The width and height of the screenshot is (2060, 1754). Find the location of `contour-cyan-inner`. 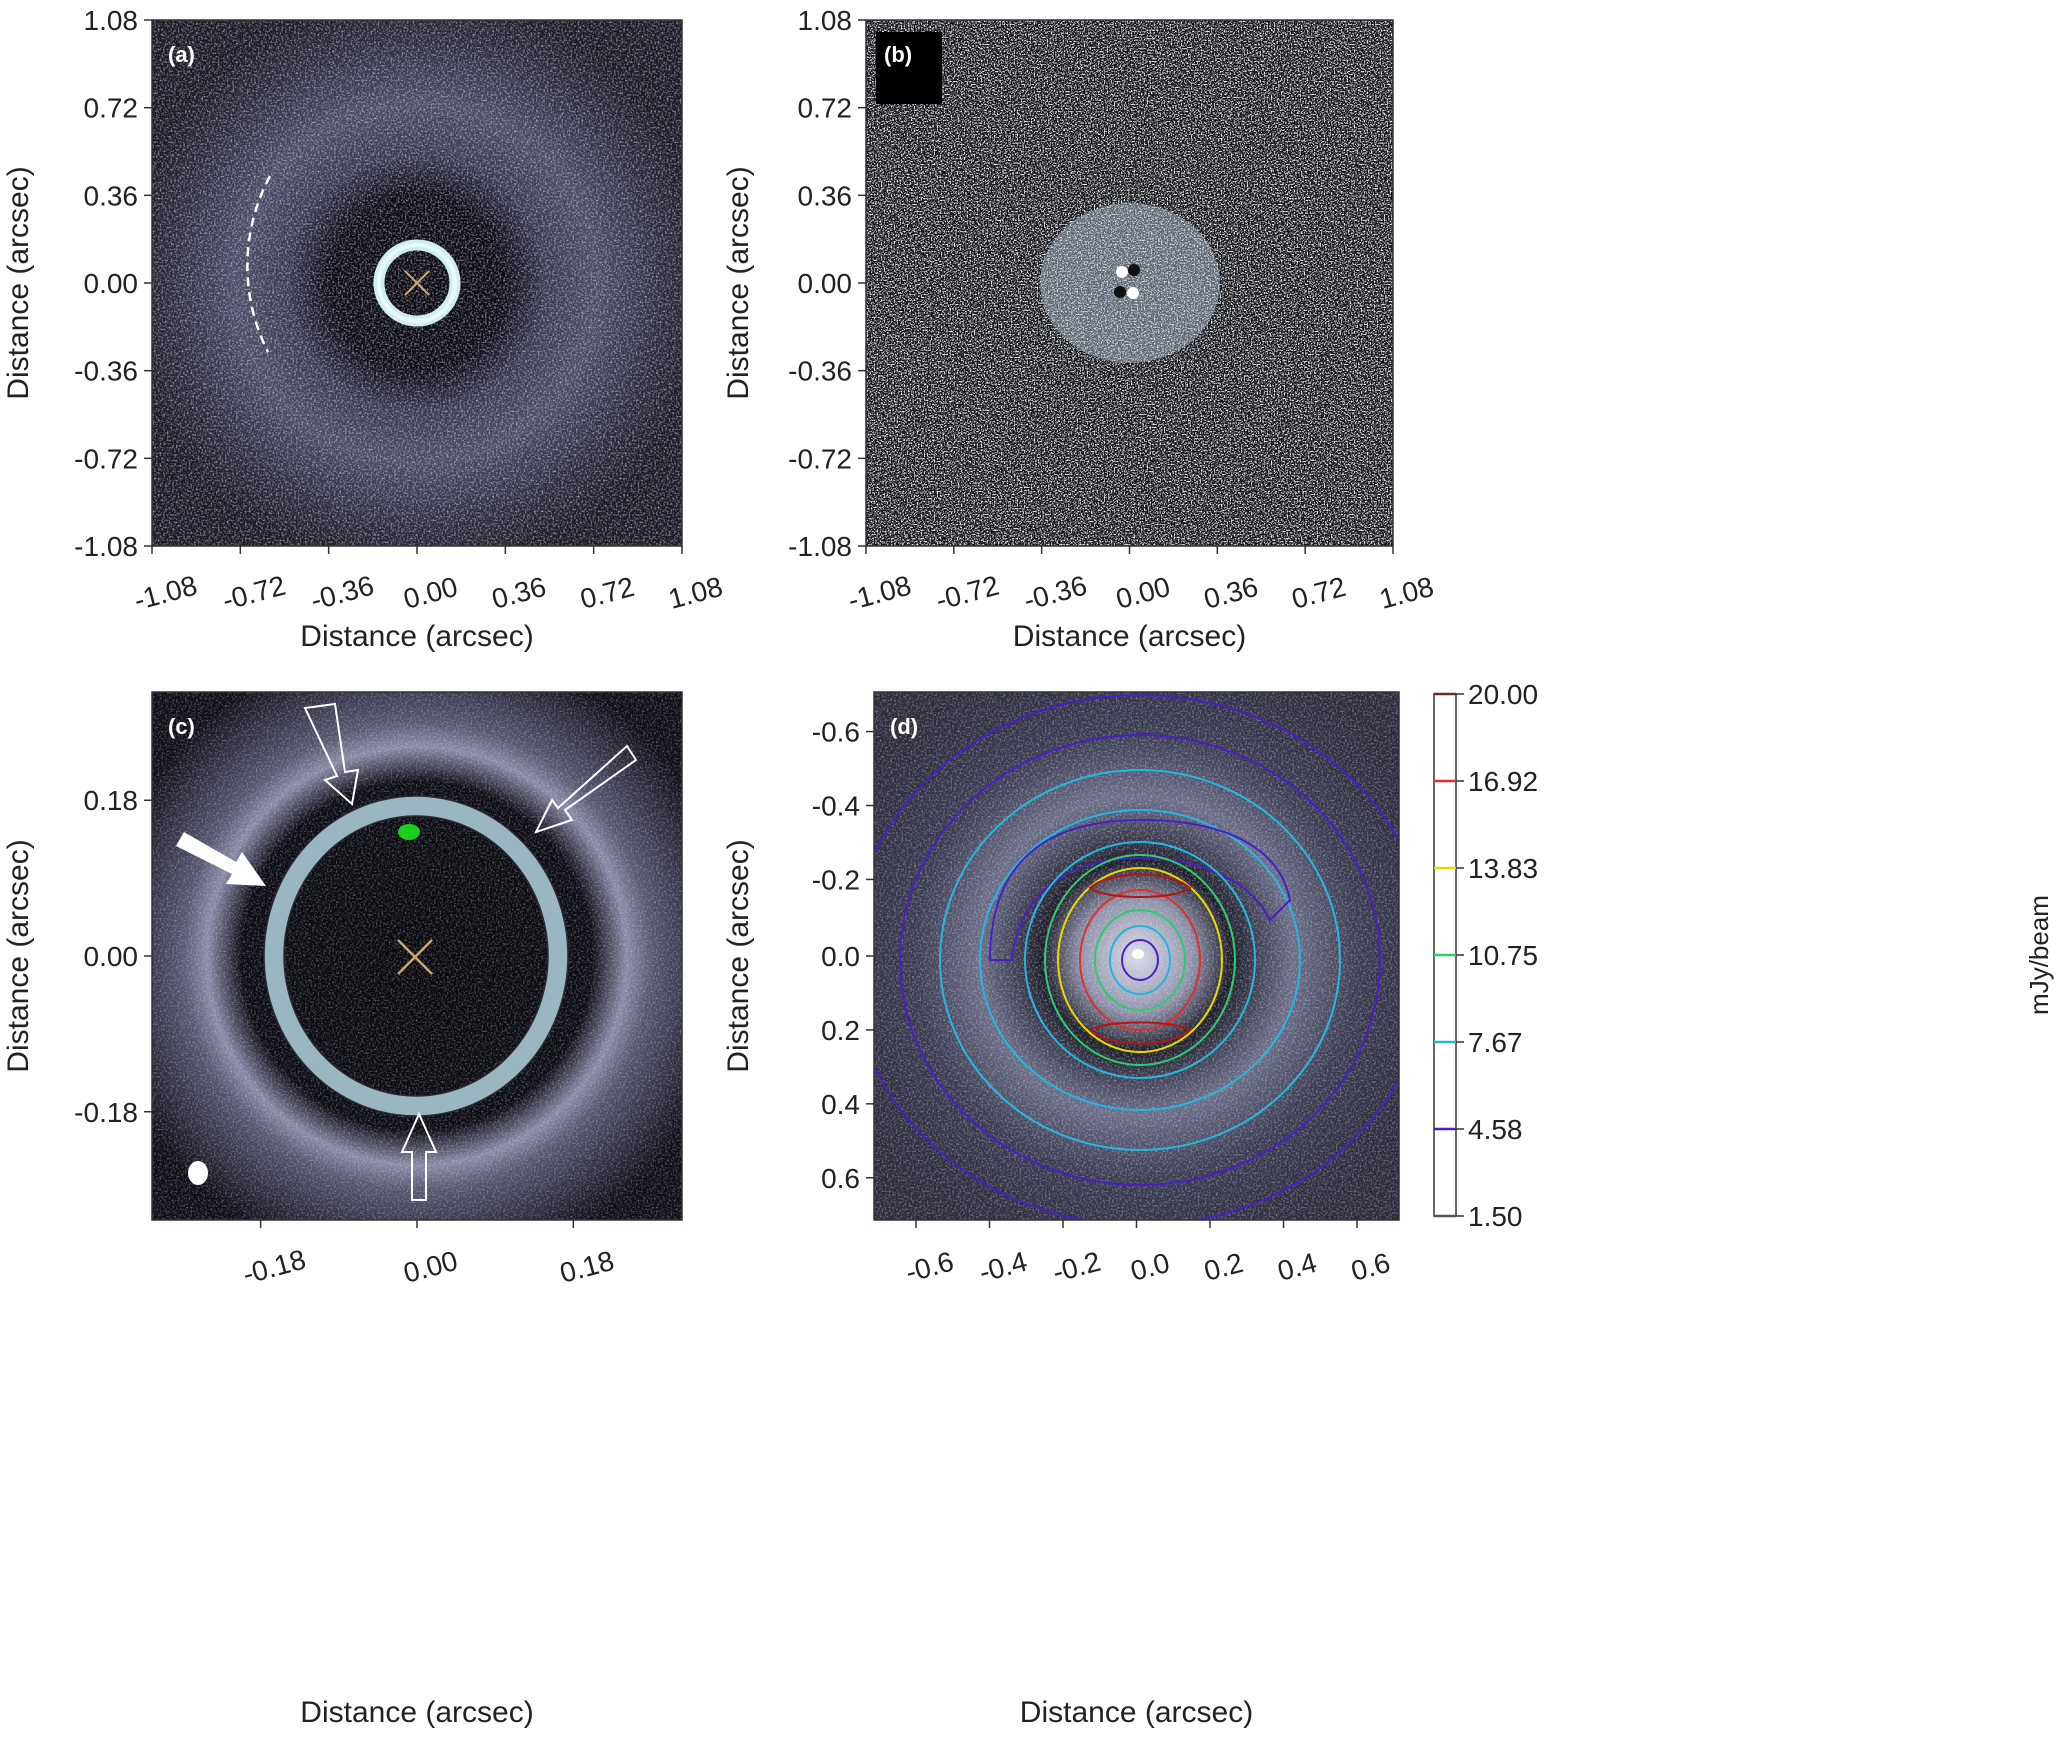

contour-cyan-inner is located at coordinates (1140, 960).